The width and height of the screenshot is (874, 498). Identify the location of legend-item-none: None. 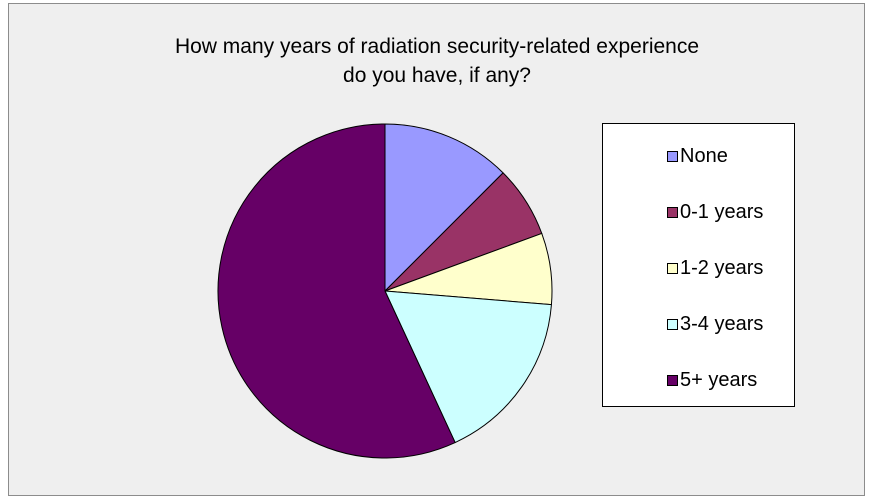
(665, 156).